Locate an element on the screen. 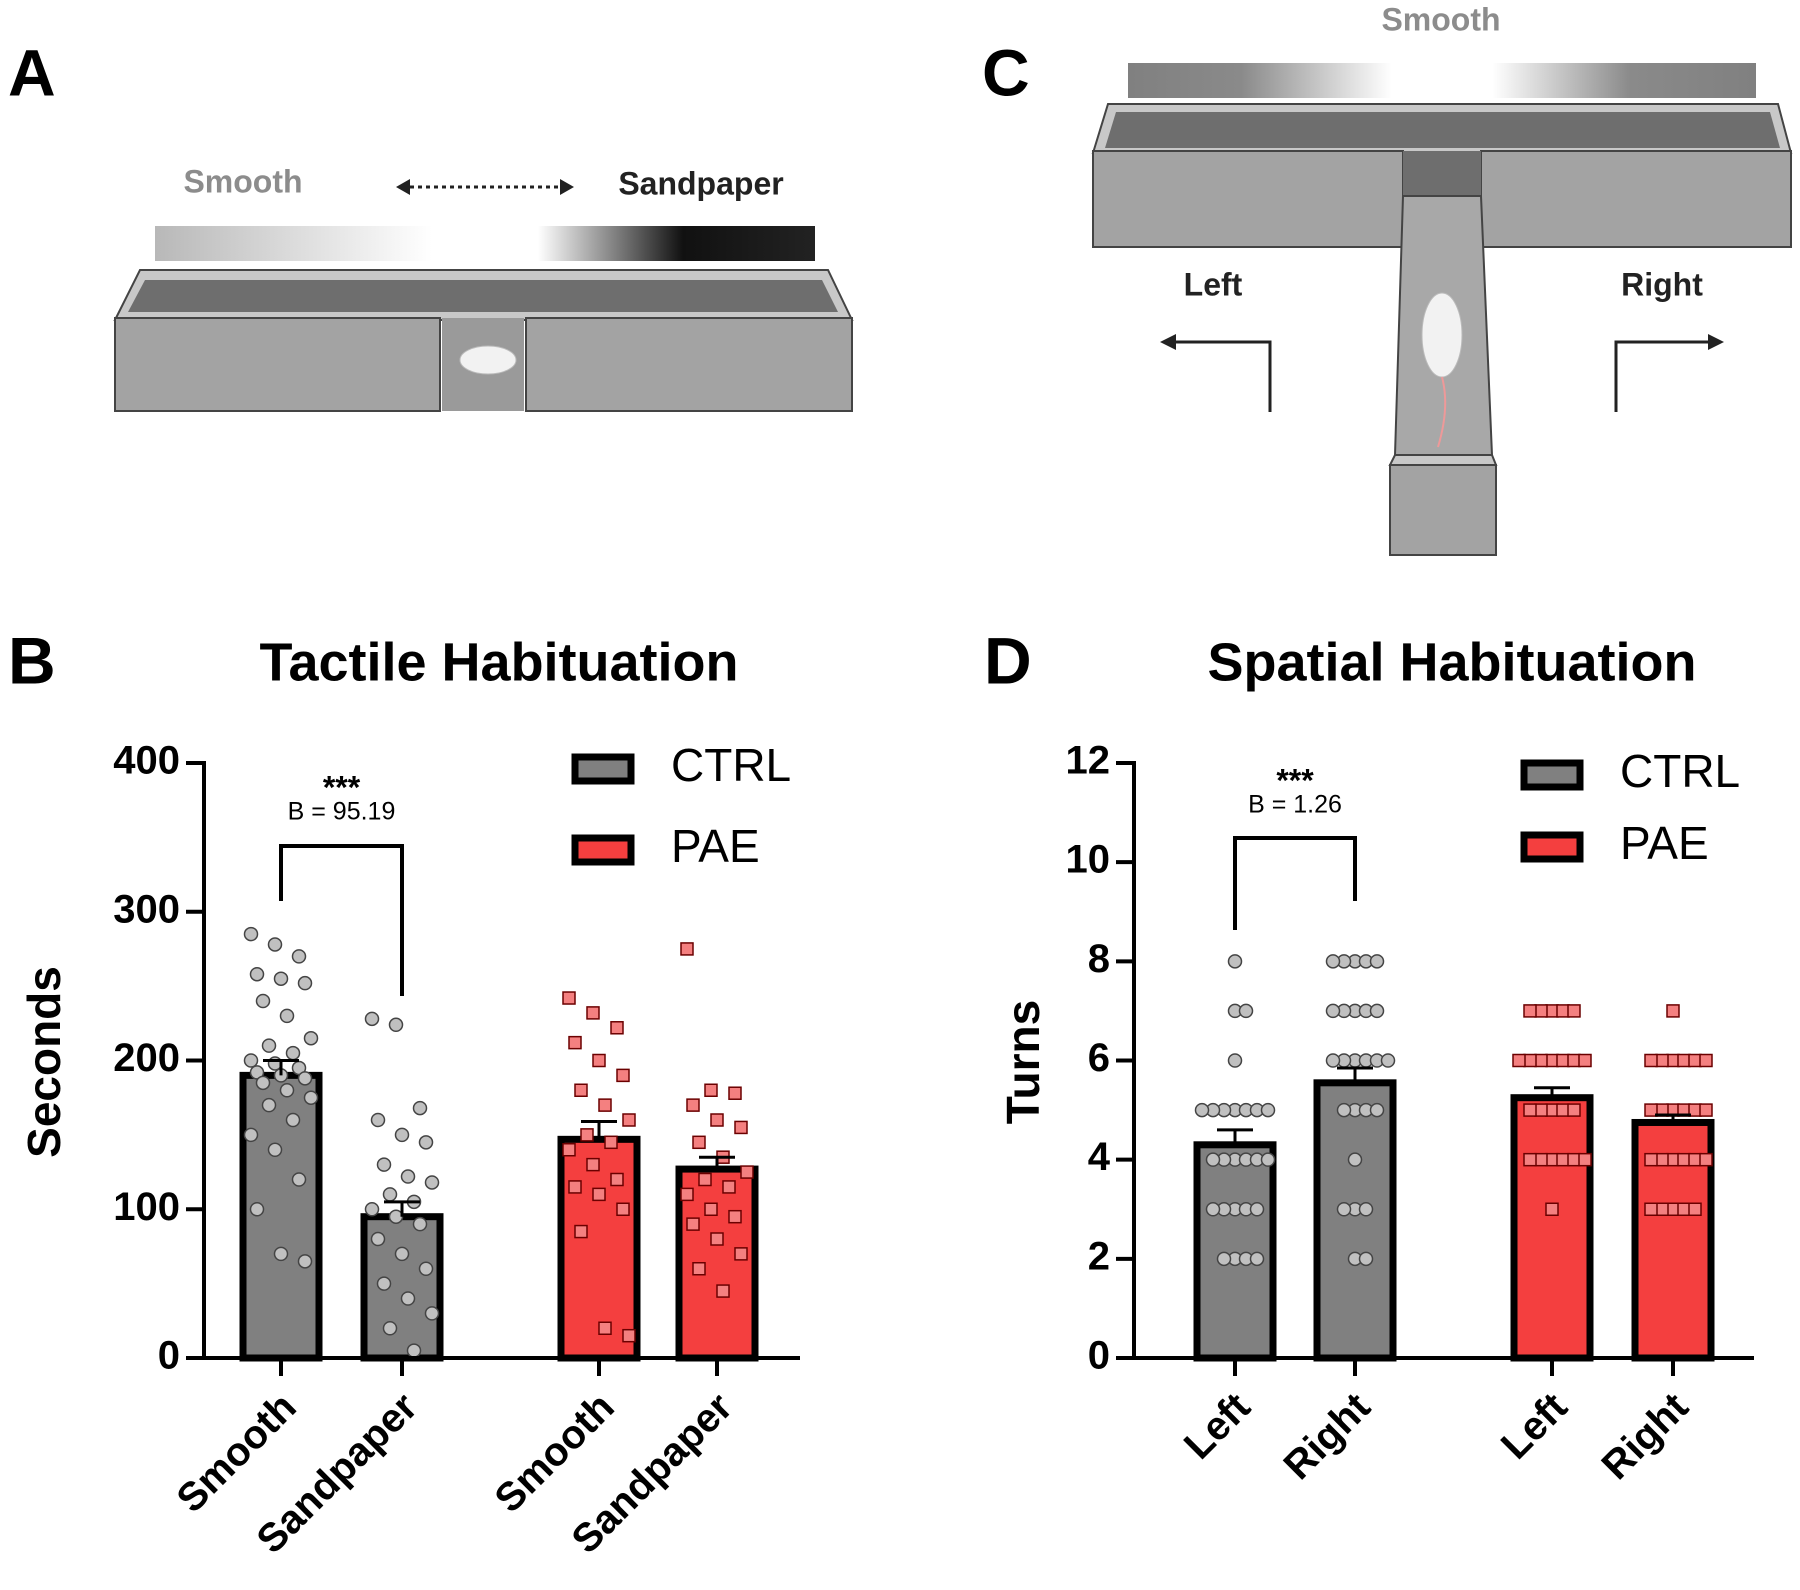 This screenshot has width=1800, height=1590. y-tick-label: 400 is located at coordinates (146, 761).